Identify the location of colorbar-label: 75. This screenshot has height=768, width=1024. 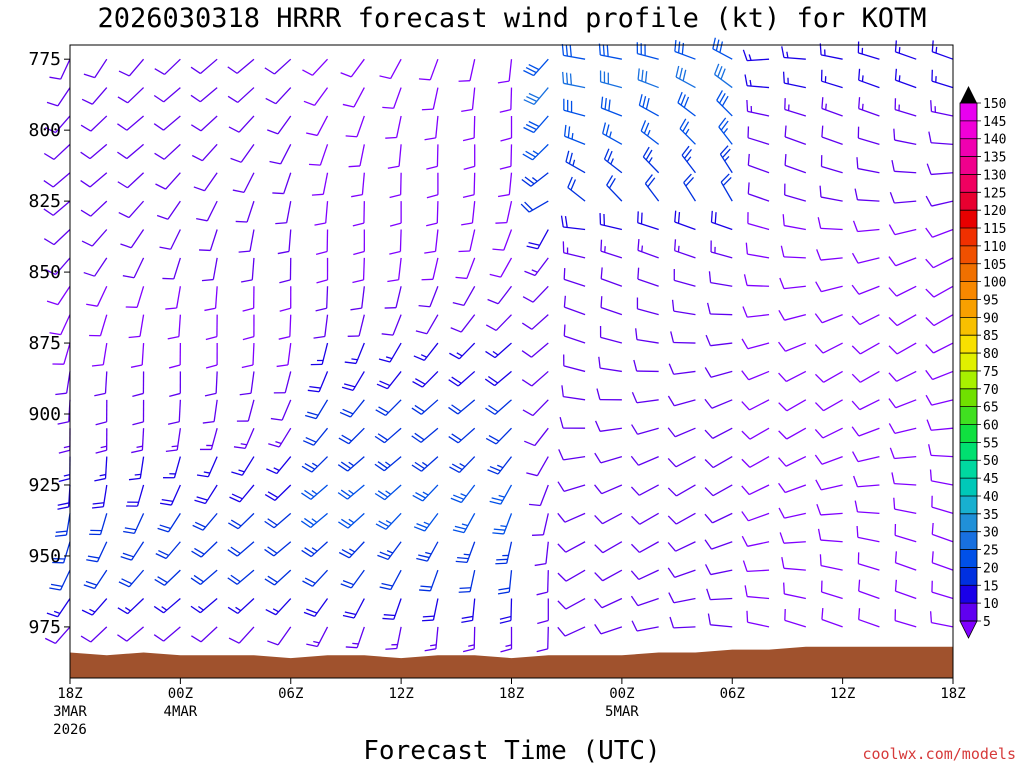
(991, 372).